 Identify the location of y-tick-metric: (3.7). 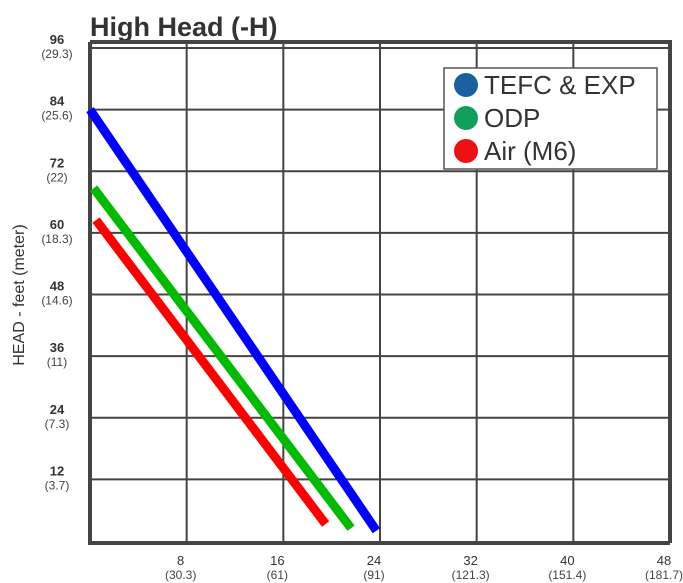
(57, 485).